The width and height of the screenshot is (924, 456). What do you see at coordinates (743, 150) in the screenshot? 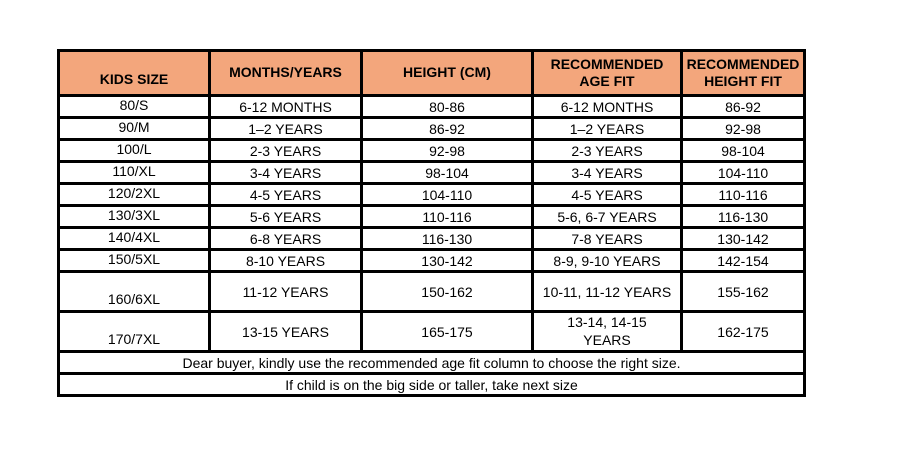
I see `cell-height-fit: 98-104` at bounding box center [743, 150].